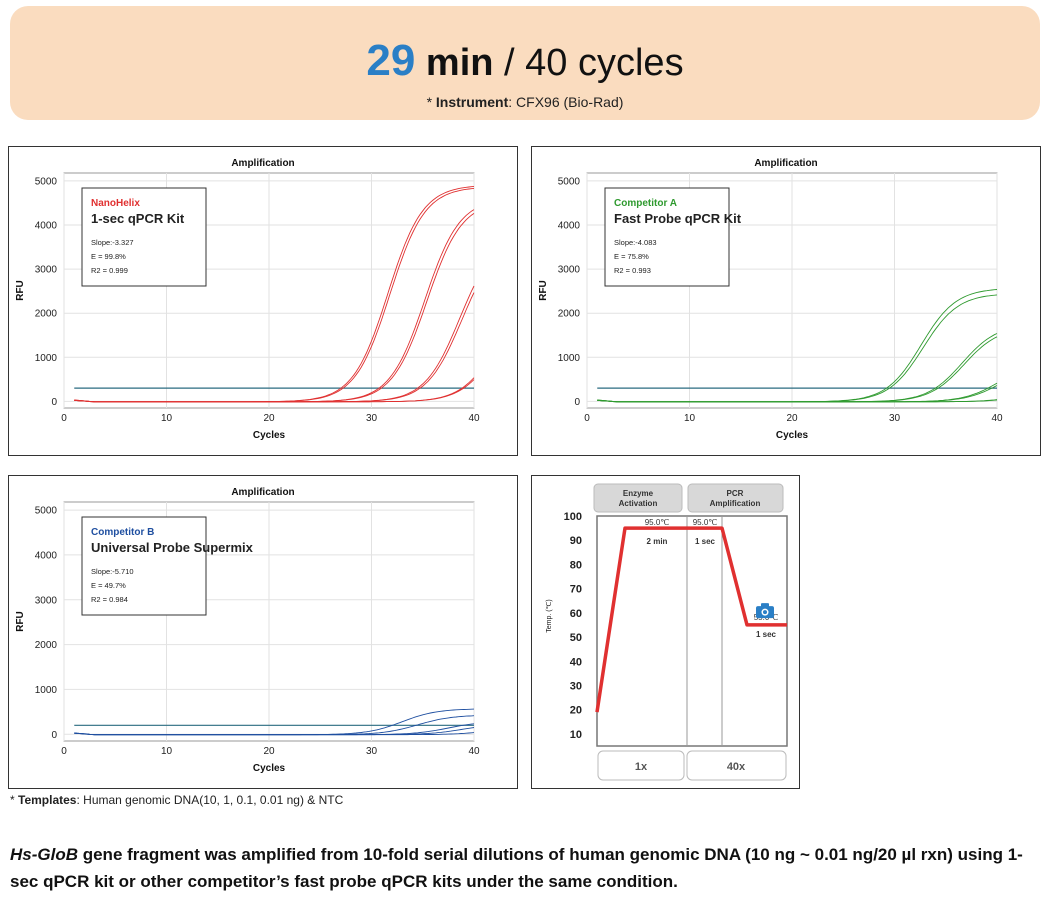 The width and height of the screenshot is (1050, 900). I want to click on temp-tick-label: 90, so click(576, 541).